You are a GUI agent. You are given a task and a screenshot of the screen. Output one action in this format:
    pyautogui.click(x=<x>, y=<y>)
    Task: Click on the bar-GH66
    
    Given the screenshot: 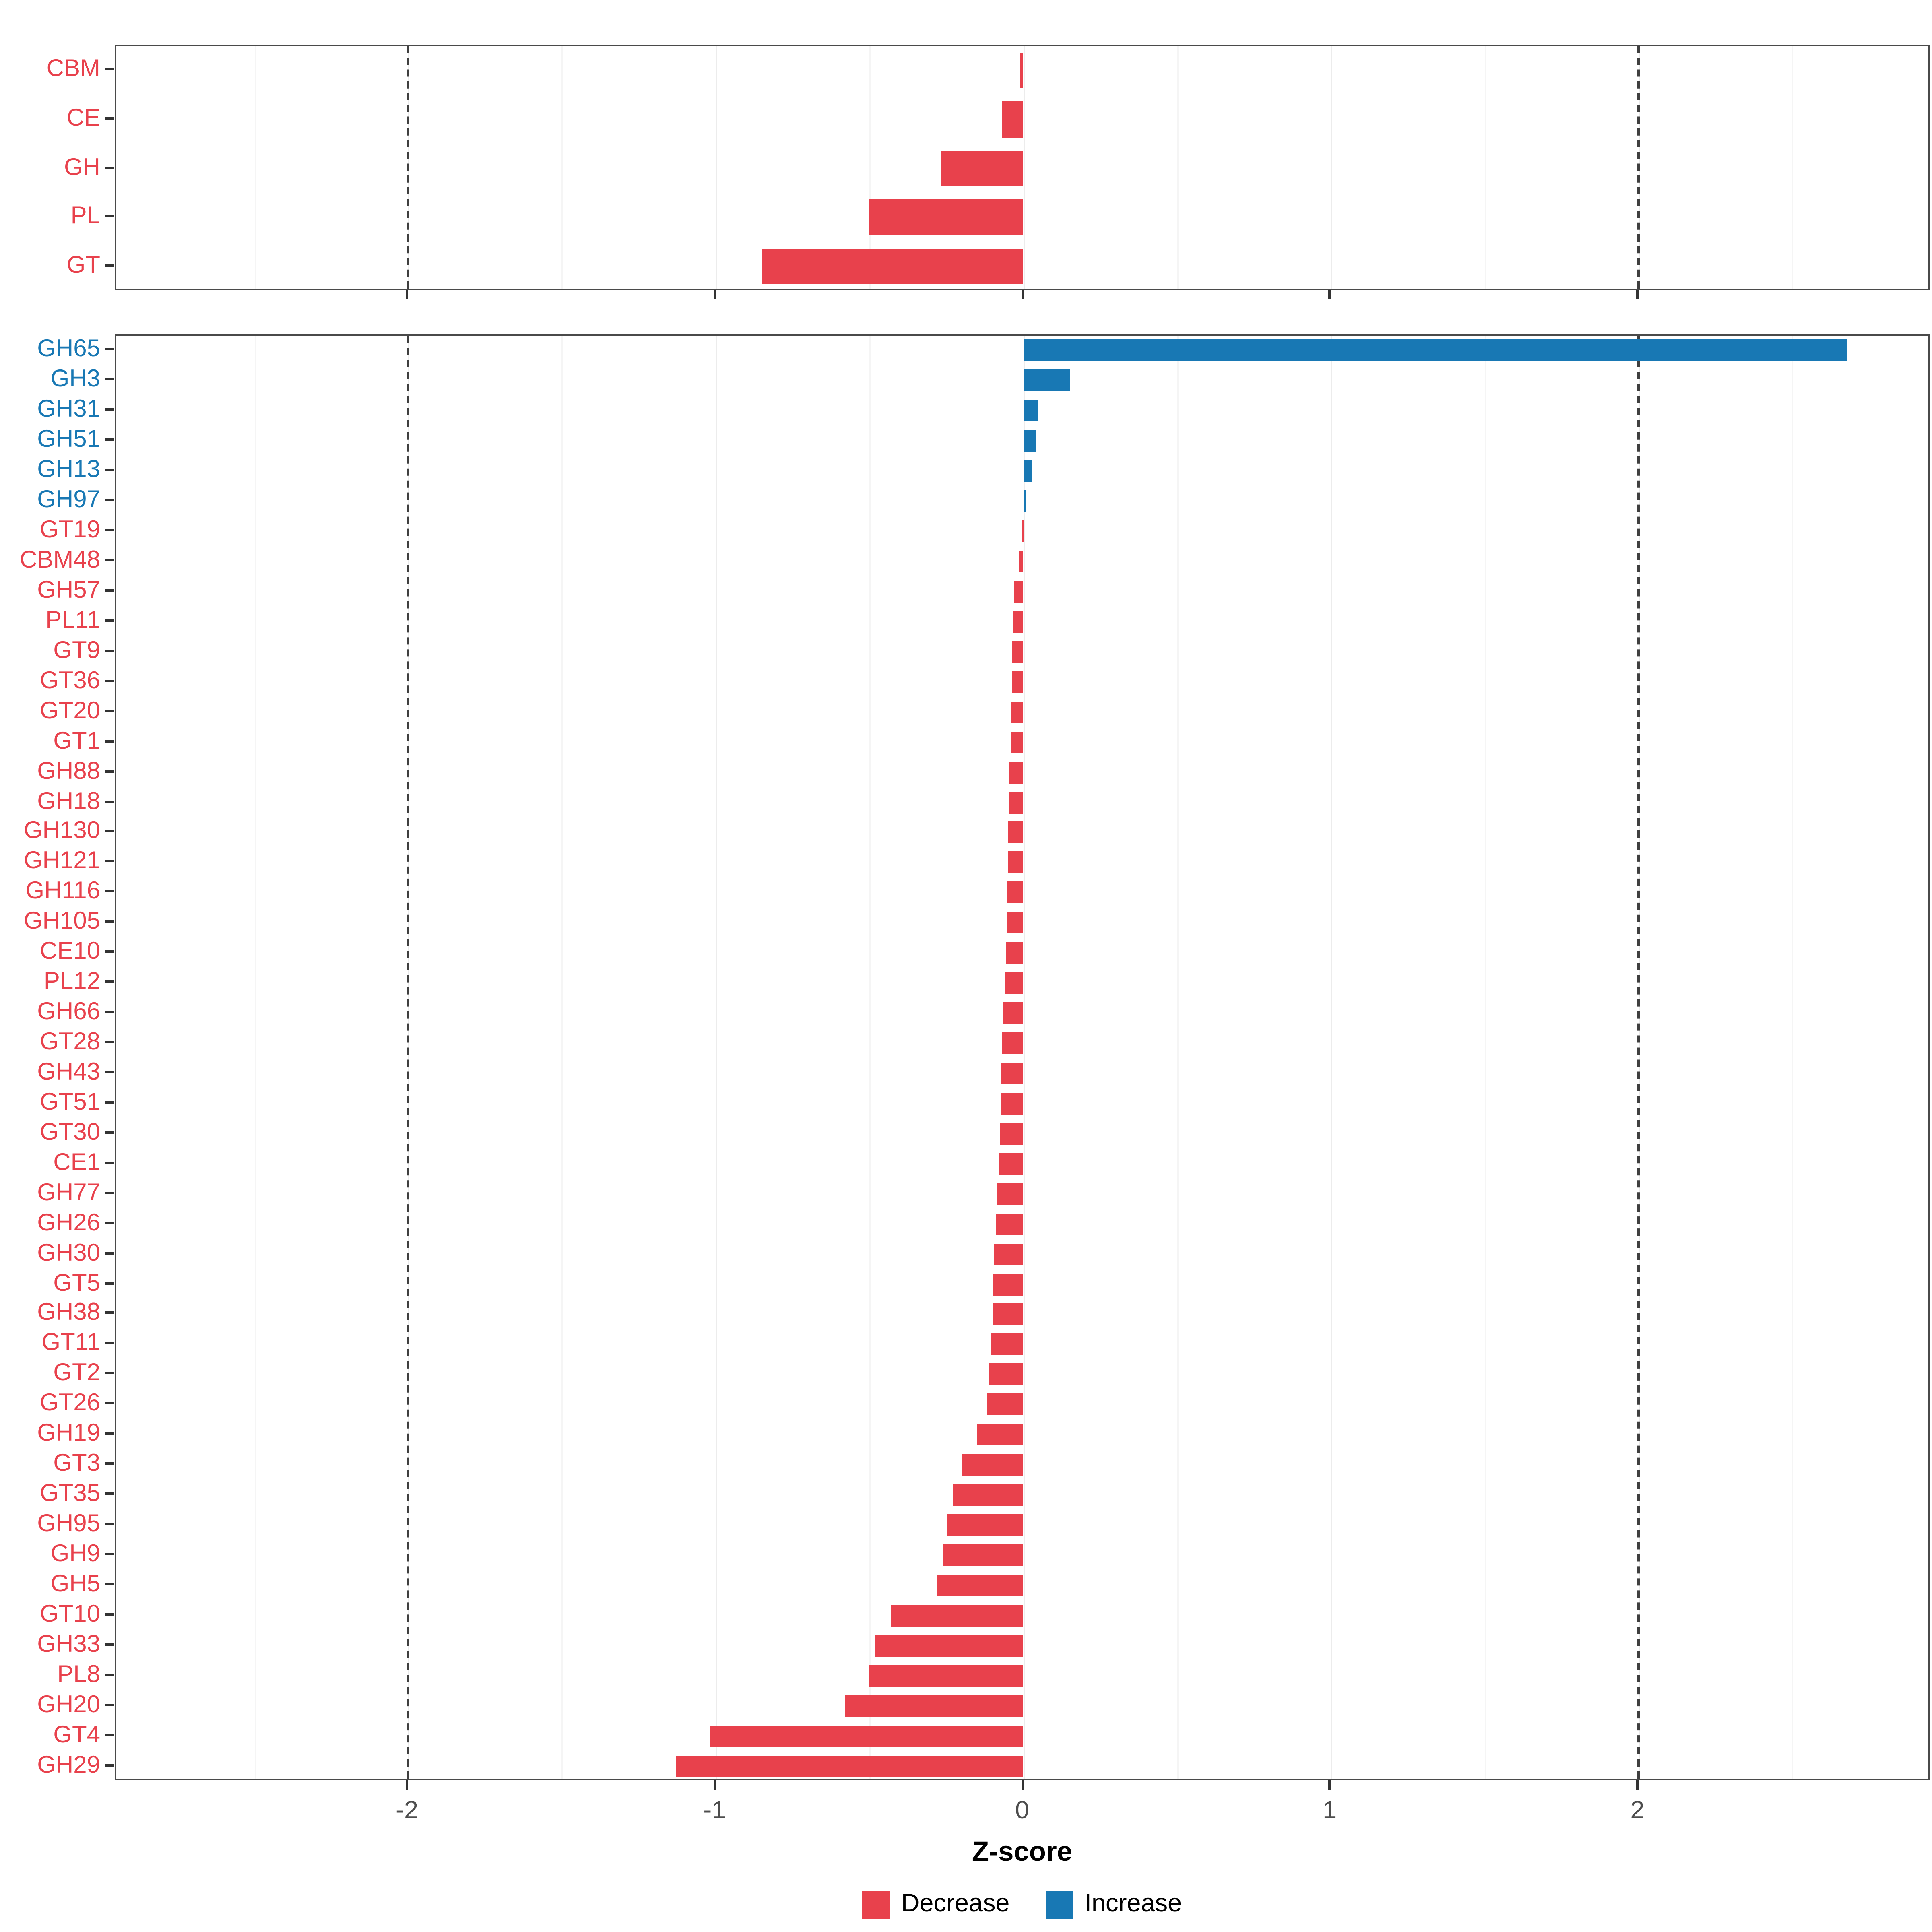 What is the action you would take?
    pyautogui.click(x=1013, y=1013)
    